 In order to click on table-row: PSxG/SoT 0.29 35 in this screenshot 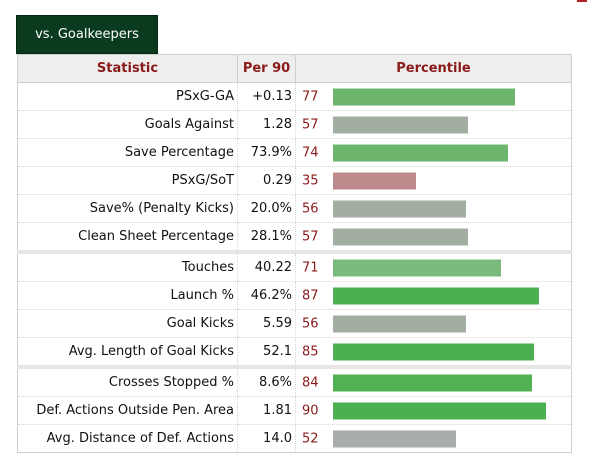, I will do `click(294, 180)`.